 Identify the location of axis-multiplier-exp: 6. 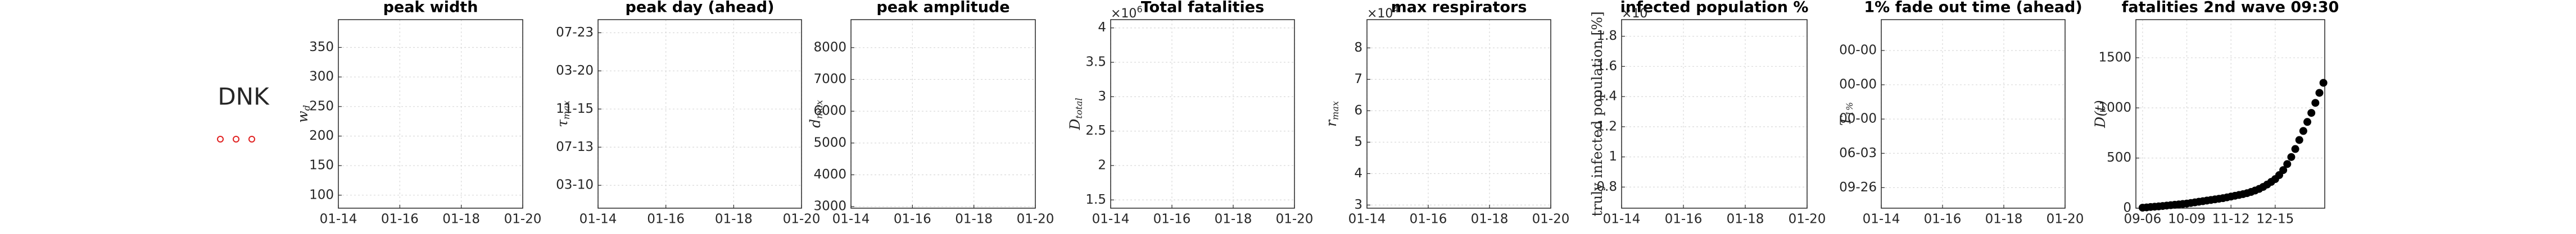
(1139, 9).